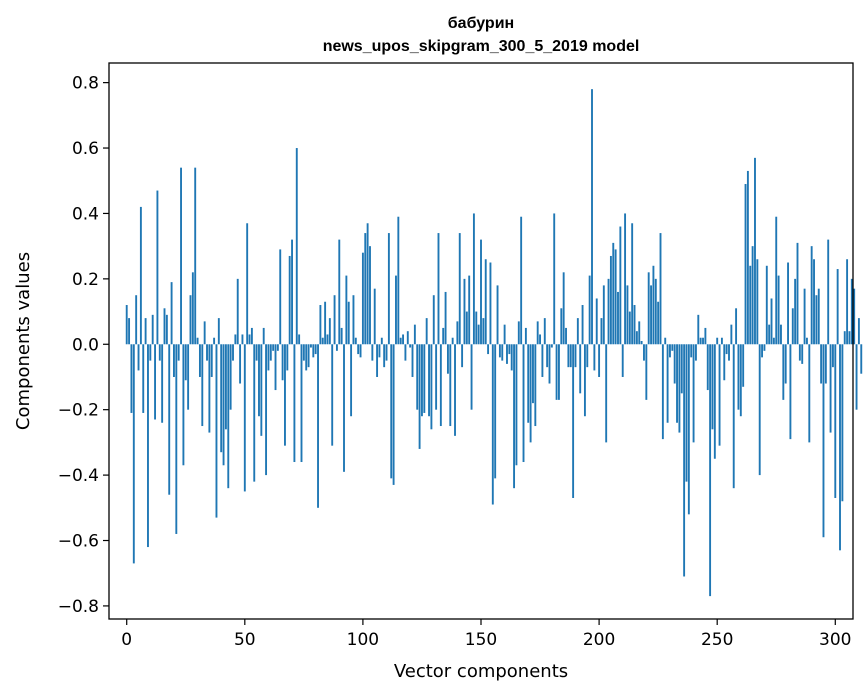 This screenshot has height=696, width=867. What do you see at coordinates (486, 634) in the screenshot?
I see `x-axis-ticks: 0 50 100 150 200 250 300` at bounding box center [486, 634].